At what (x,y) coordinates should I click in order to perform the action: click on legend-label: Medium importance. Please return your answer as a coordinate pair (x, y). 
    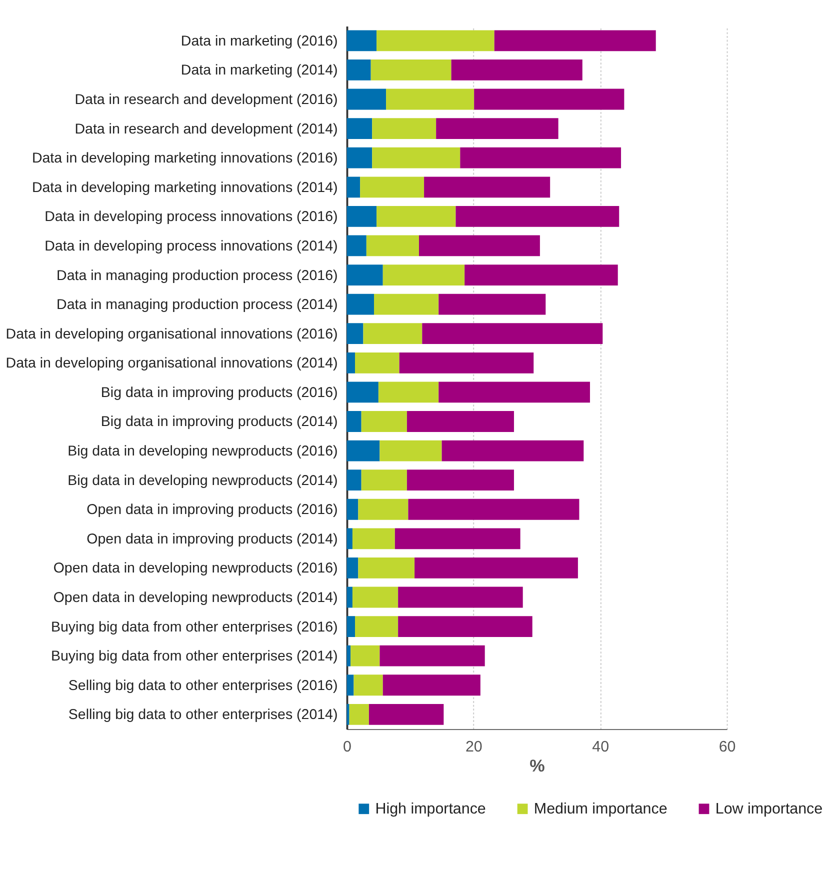
    Looking at the image, I should click on (601, 809).